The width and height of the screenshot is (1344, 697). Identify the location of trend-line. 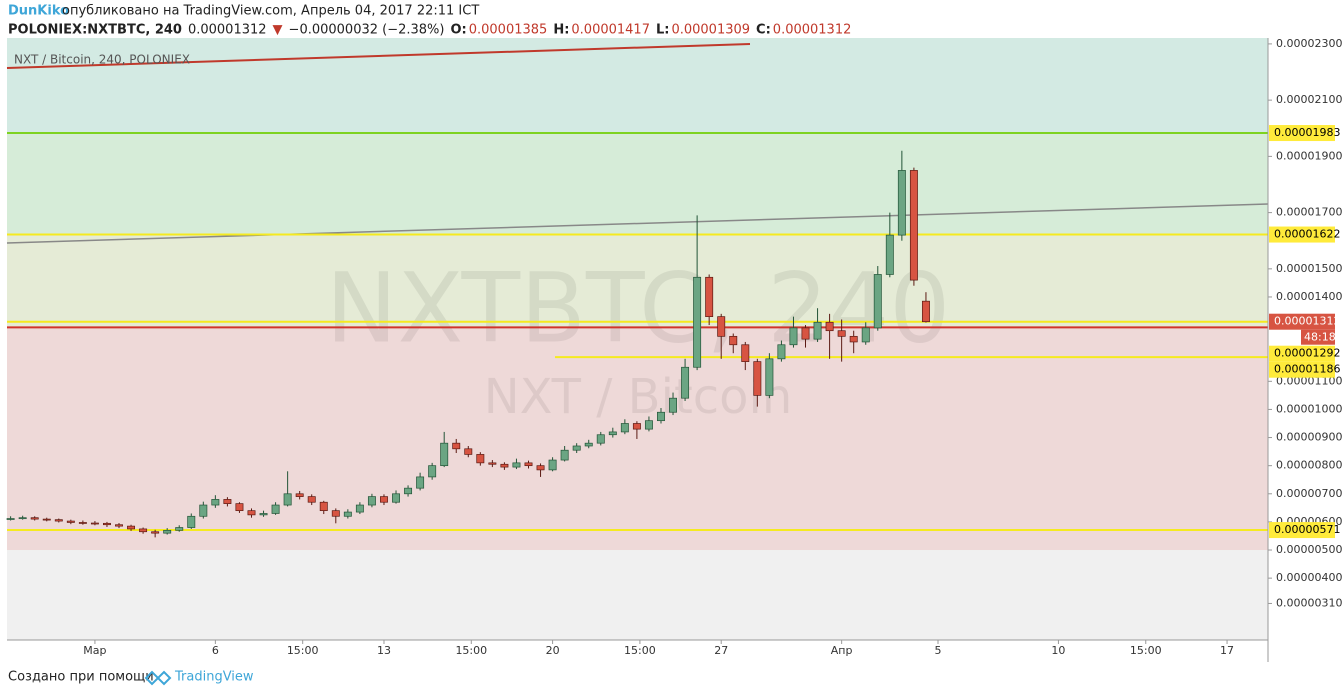
(378, 56).